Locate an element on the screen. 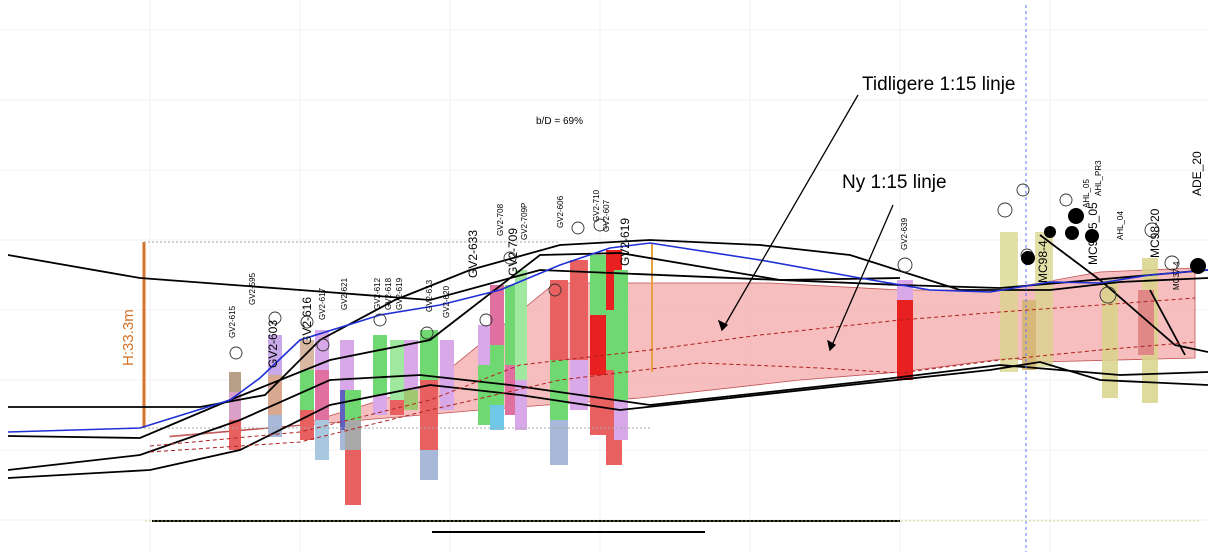 The width and height of the screenshot is (1208, 552). borehole-label: GV2-607 is located at coordinates (606, 215).